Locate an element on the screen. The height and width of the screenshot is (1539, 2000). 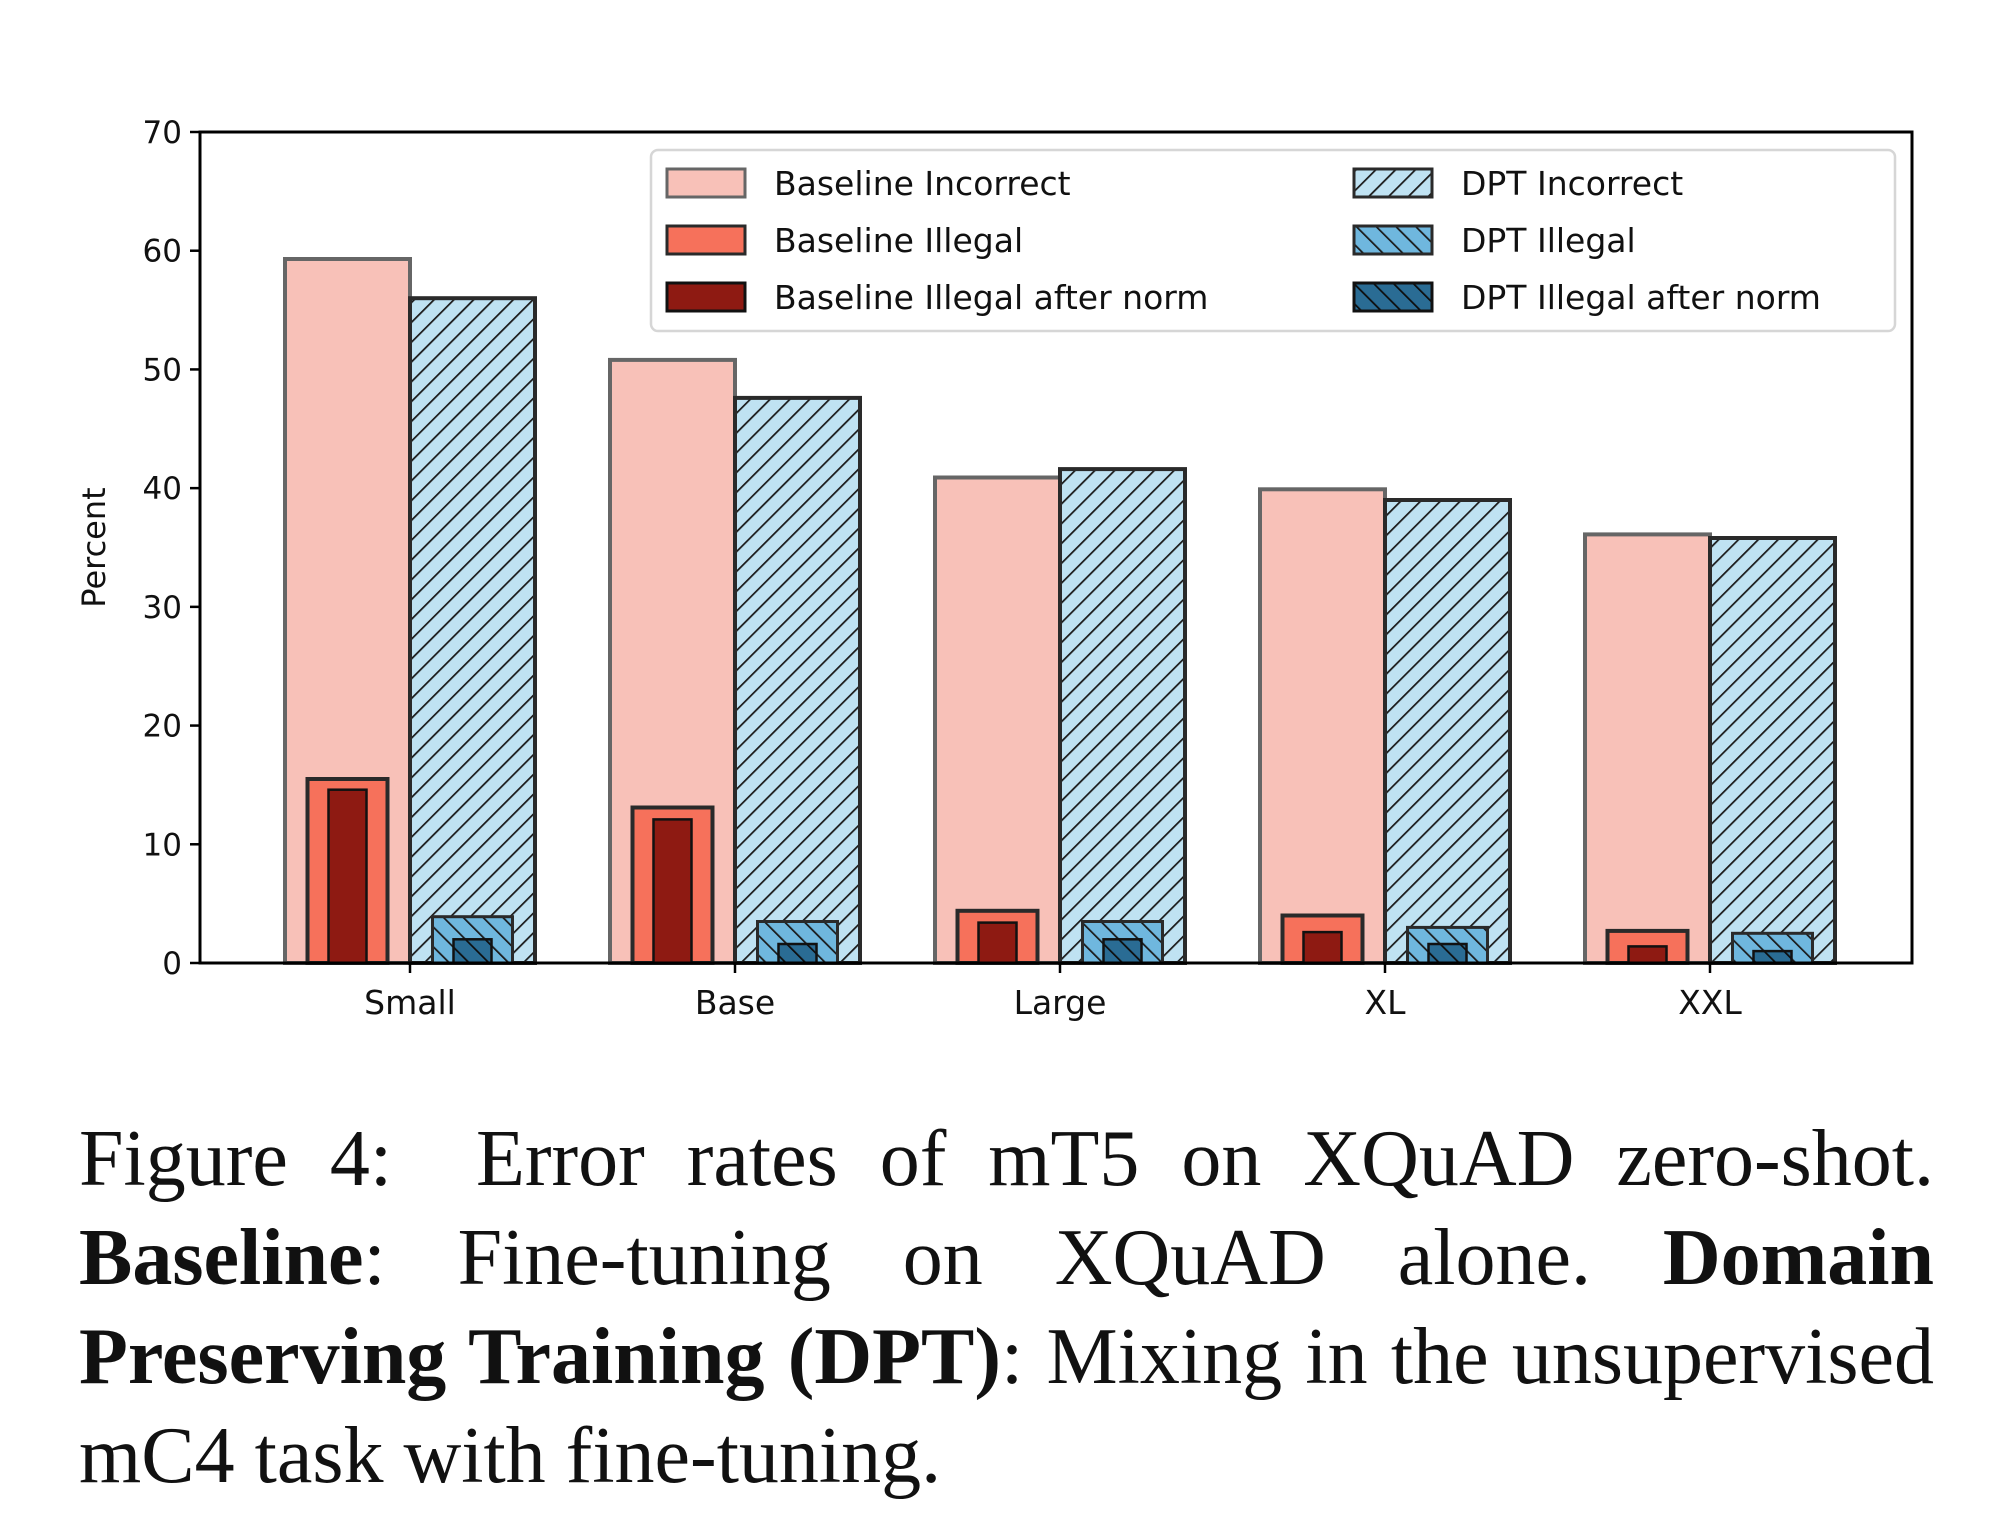
legend-dpt-illegal-after-norm: DPT Illegal after norm is located at coordinates (1586, 297).